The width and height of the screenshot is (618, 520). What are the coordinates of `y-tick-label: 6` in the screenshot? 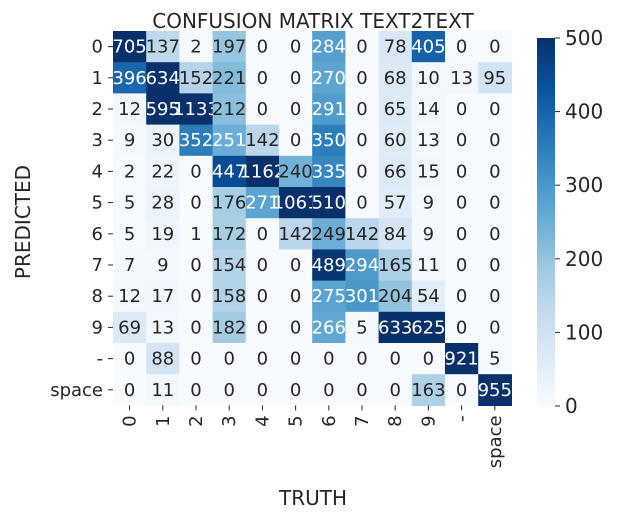 It's located at (97, 234).